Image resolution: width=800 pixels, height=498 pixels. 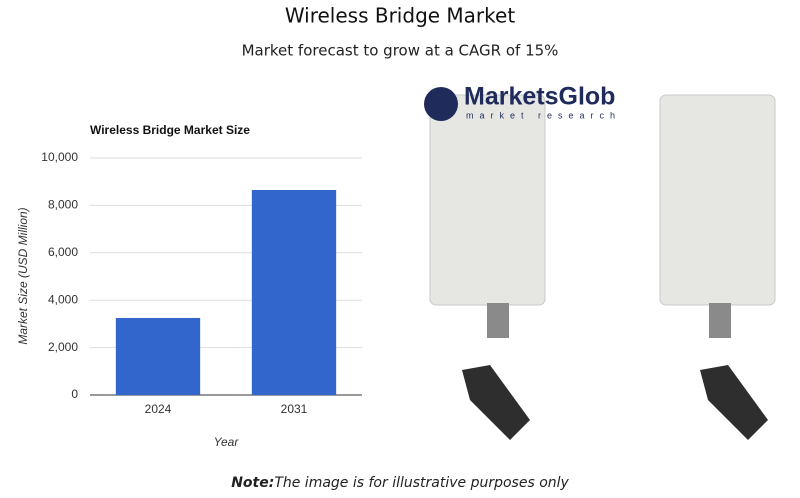 I want to click on logo: MarketsGlob market research, so click(x=522, y=102).